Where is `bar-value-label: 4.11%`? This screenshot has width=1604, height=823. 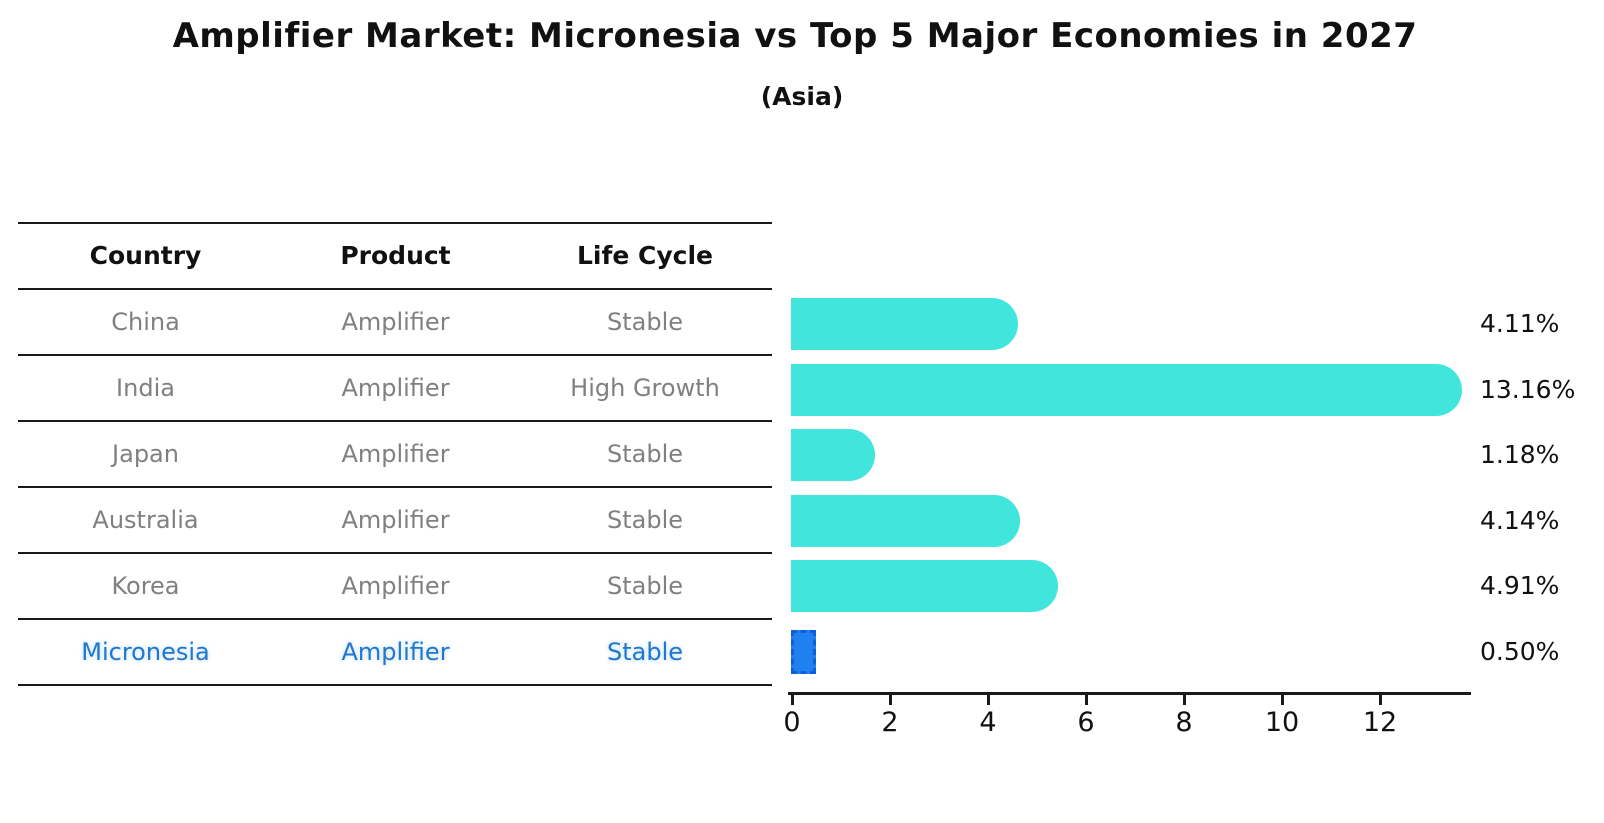 bar-value-label: 4.11% is located at coordinates (1520, 323).